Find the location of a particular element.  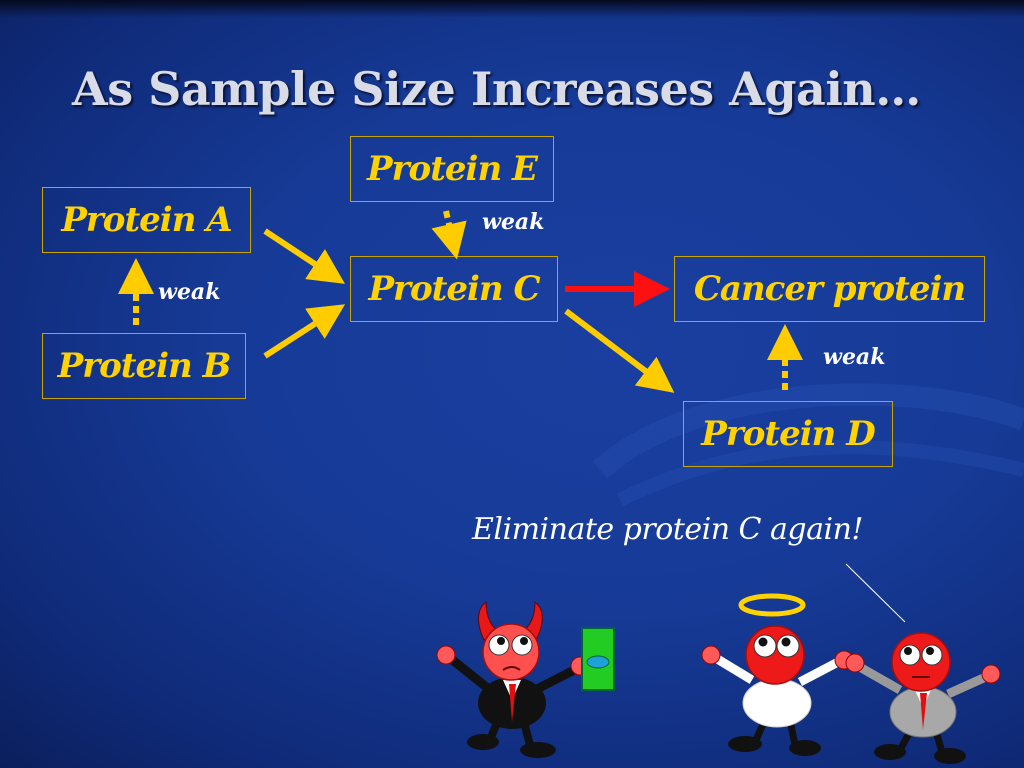

node-protein-c: Protein C is located at coordinates (454, 289).